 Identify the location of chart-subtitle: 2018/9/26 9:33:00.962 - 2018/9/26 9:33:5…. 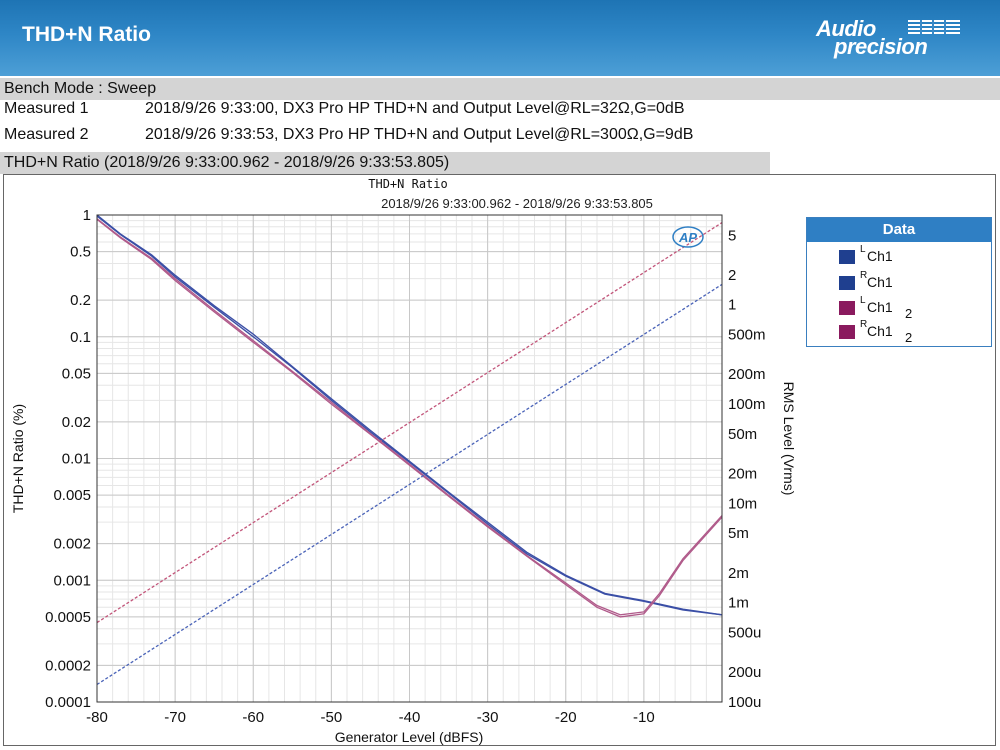
(517, 203).